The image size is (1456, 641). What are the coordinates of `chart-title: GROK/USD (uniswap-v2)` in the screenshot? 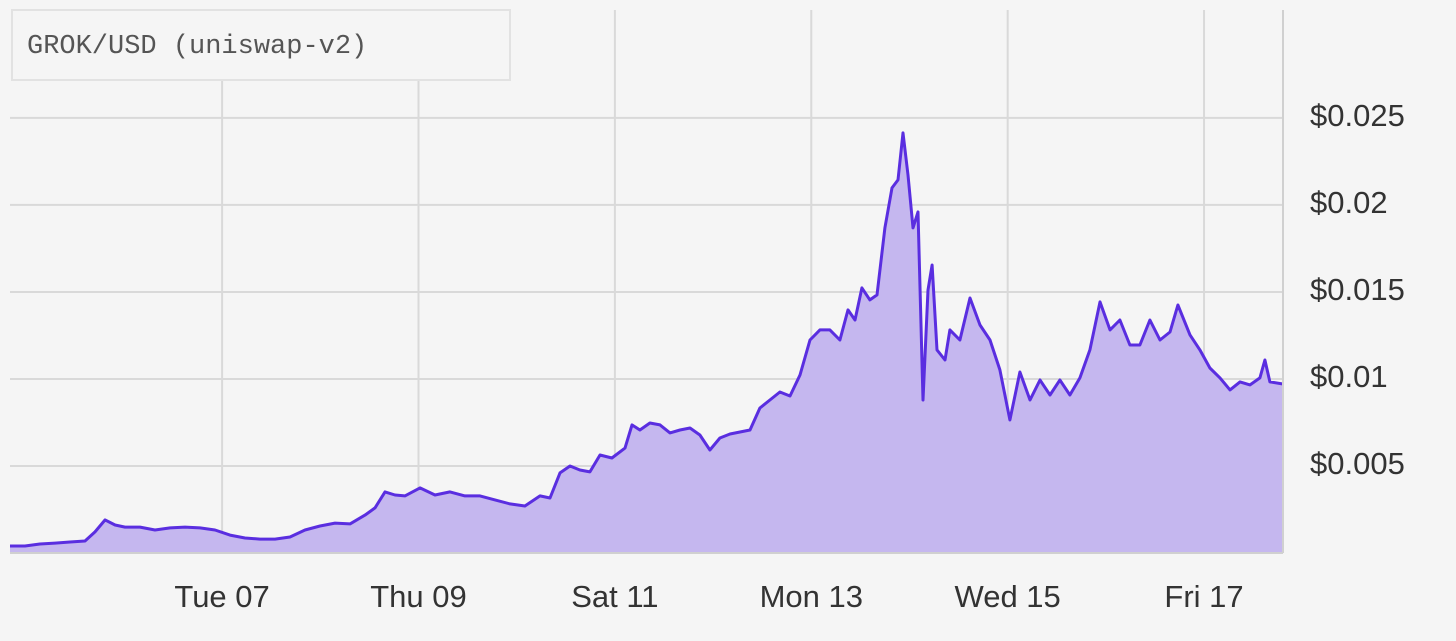 It's located at (197, 47).